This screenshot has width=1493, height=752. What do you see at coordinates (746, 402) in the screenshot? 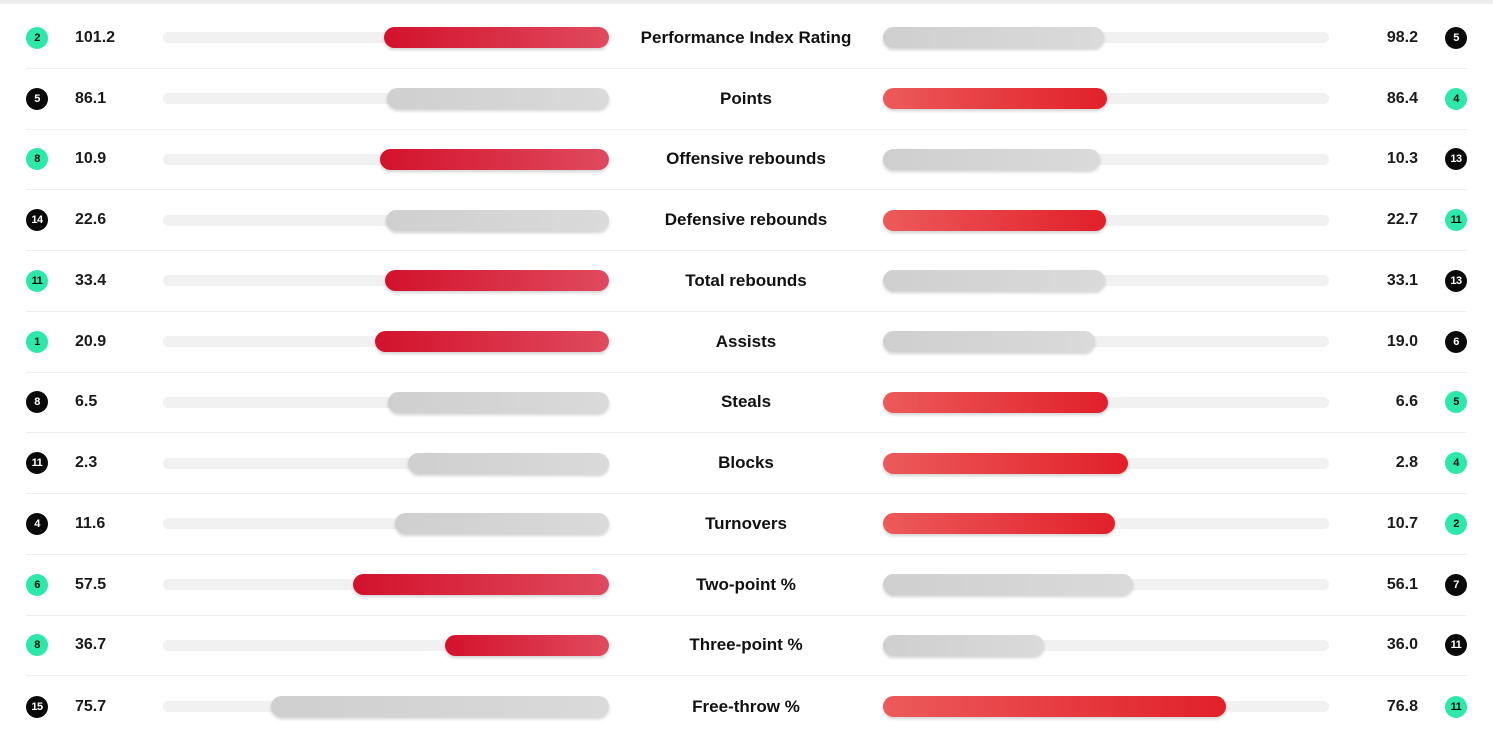
I see `stat-label: Steals` at bounding box center [746, 402].